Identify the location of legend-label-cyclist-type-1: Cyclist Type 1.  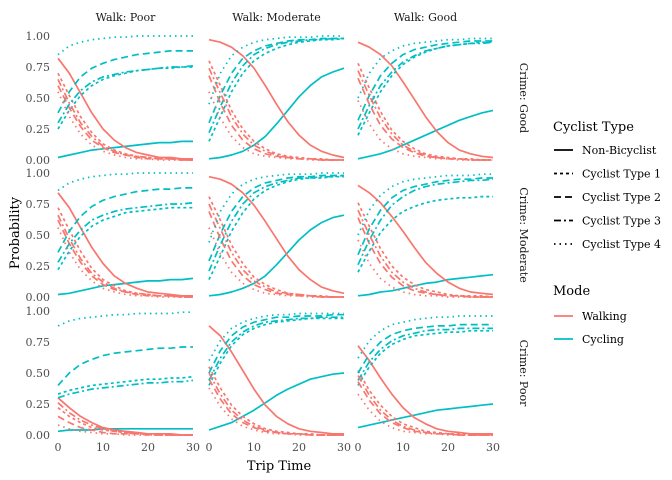
(621, 174).